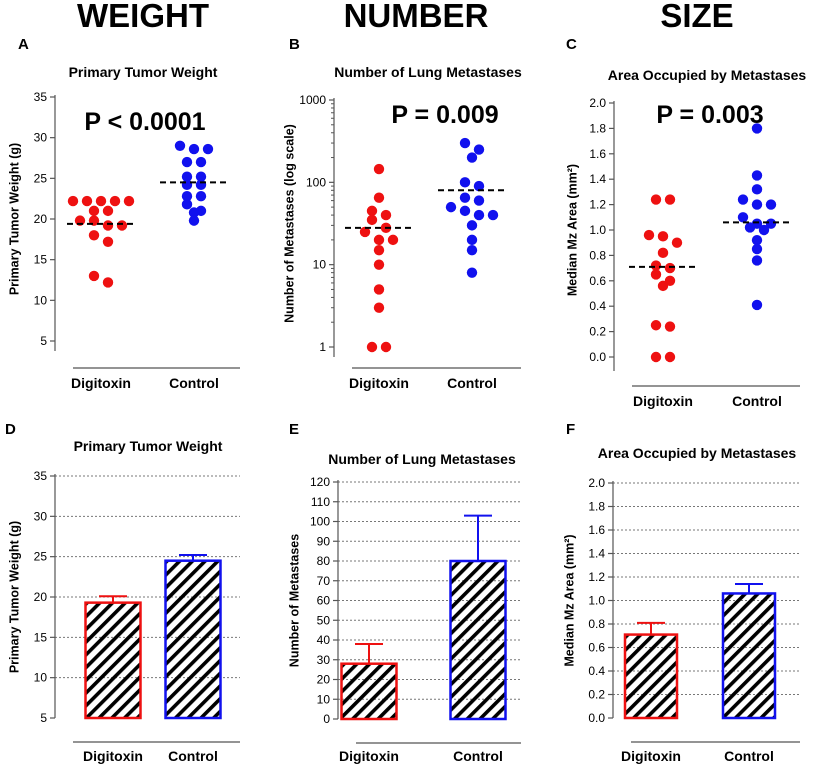 The height and width of the screenshot is (774, 829). Describe the element at coordinates (320, 522) in the screenshot. I see `y-tick-label: 100` at that location.